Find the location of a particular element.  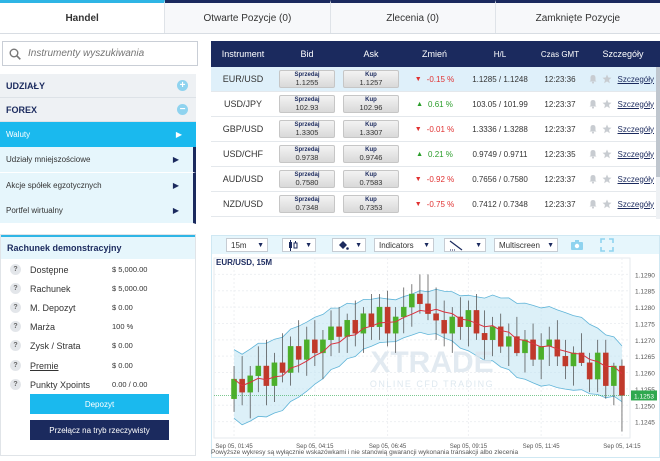

sidebar-item-waluty: Waluty ▶ is located at coordinates (98, 135).